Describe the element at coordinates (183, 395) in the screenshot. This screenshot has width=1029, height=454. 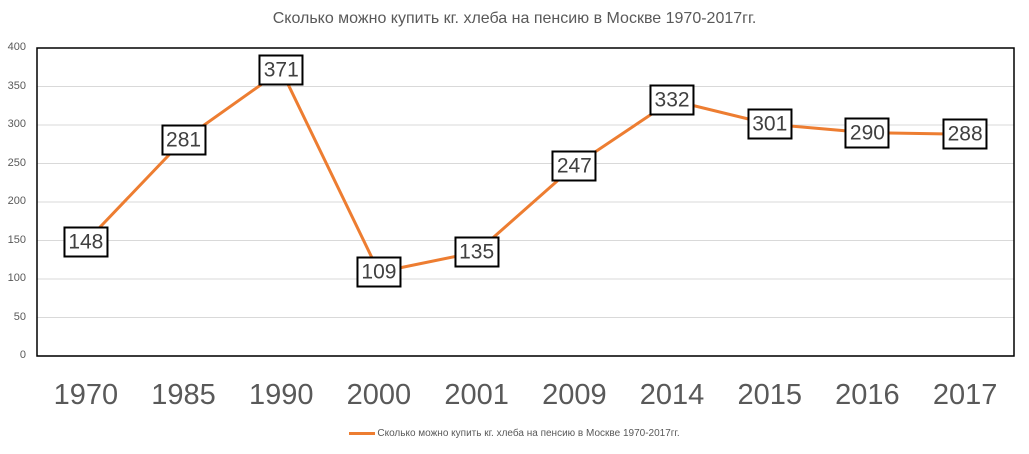
I see `x-tick-label: 1985` at that location.